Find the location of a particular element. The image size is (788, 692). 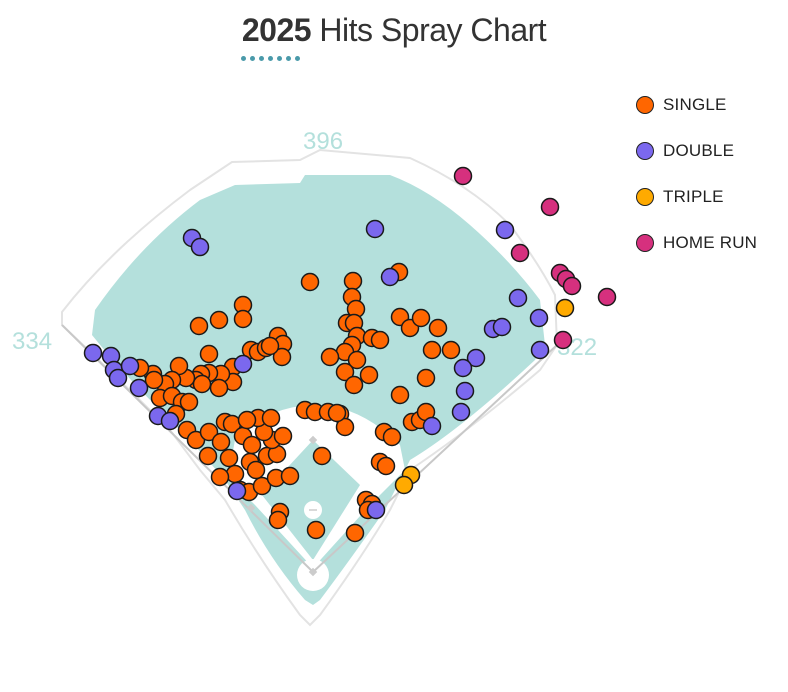

distance-center-field: 396 is located at coordinates (323, 141).